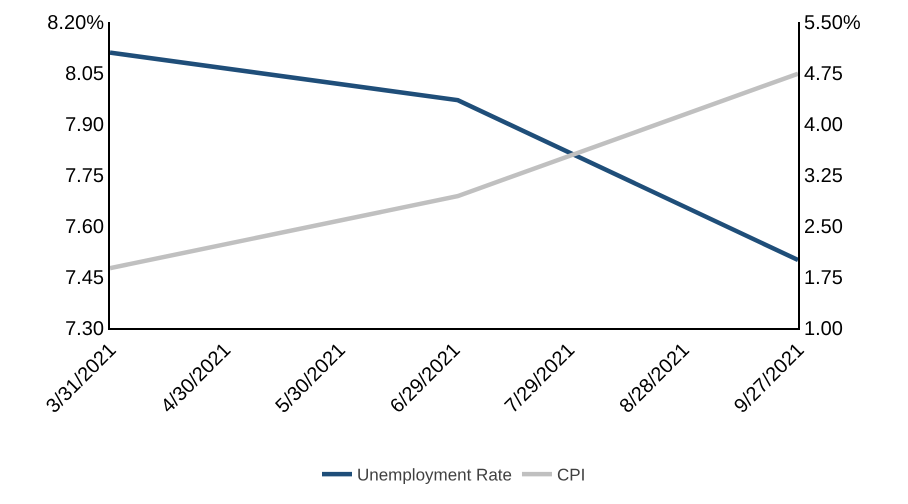 Image resolution: width=908 pixels, height=504 pixels. I want to click on y-tick-label: 7.75, so click(84, 176).